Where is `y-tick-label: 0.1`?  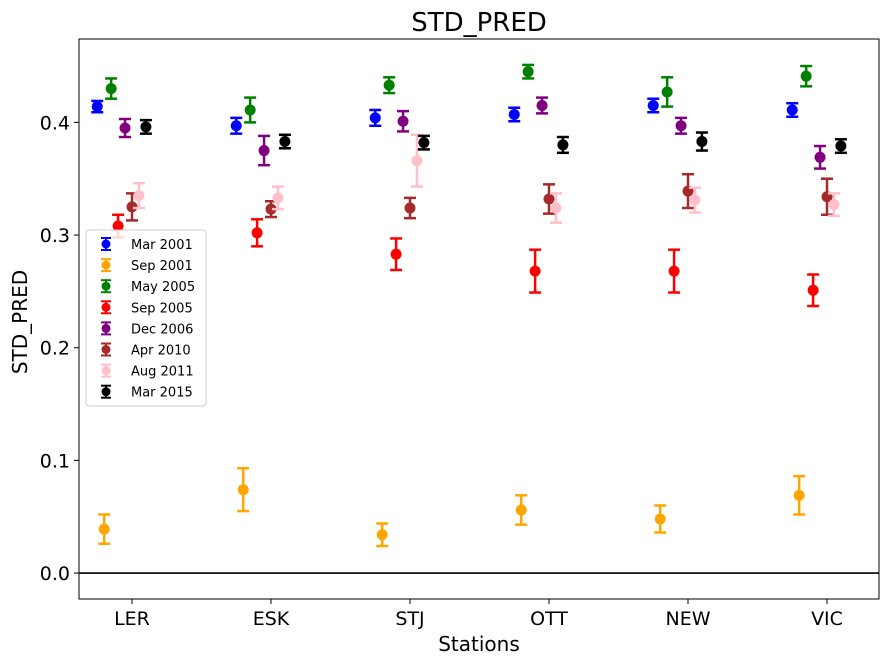 y-tick-label: 0.1 is located at coordinates (55, 461).